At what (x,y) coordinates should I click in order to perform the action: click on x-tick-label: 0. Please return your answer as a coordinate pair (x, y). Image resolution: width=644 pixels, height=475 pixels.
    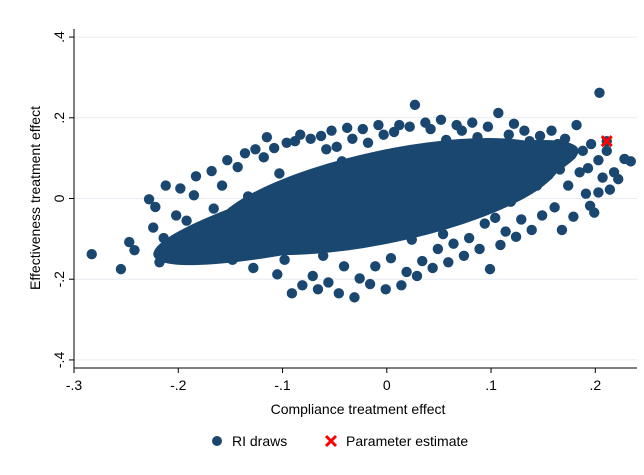
    Looking at the image, I should click on (387, 385).